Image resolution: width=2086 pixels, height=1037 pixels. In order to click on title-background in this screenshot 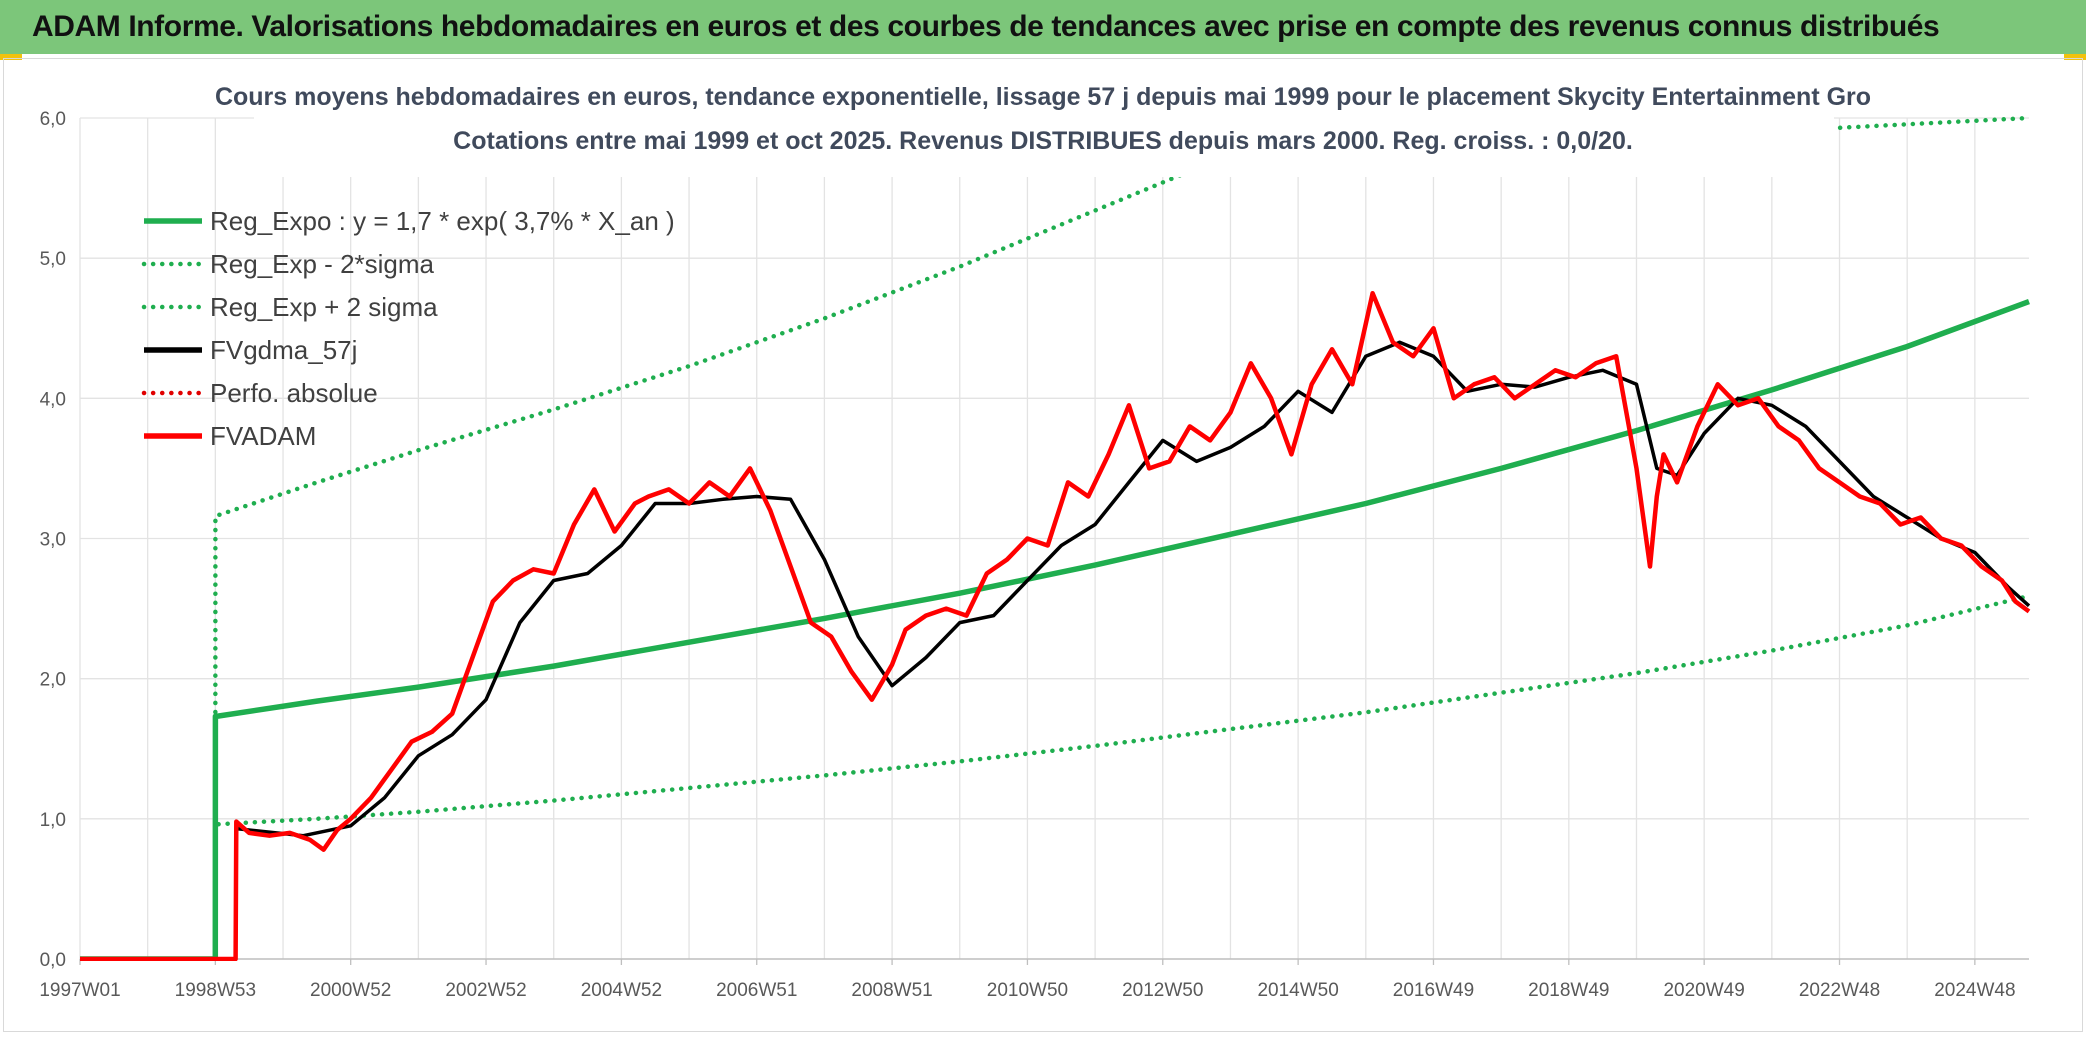, I will do `click(1044, 118)`.